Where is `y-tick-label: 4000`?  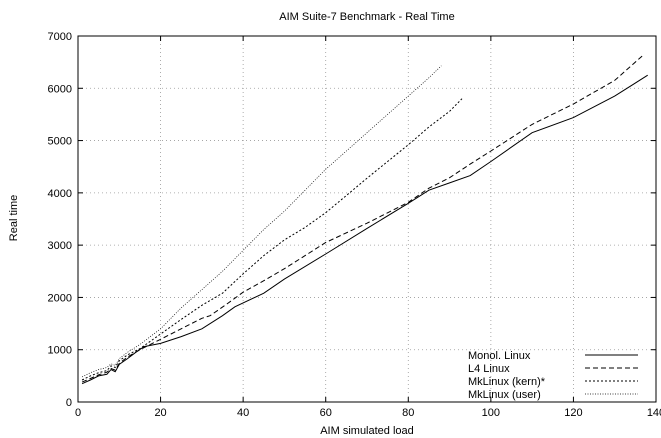 y-tick-label: 4000 is located at coordinates (60, 194).